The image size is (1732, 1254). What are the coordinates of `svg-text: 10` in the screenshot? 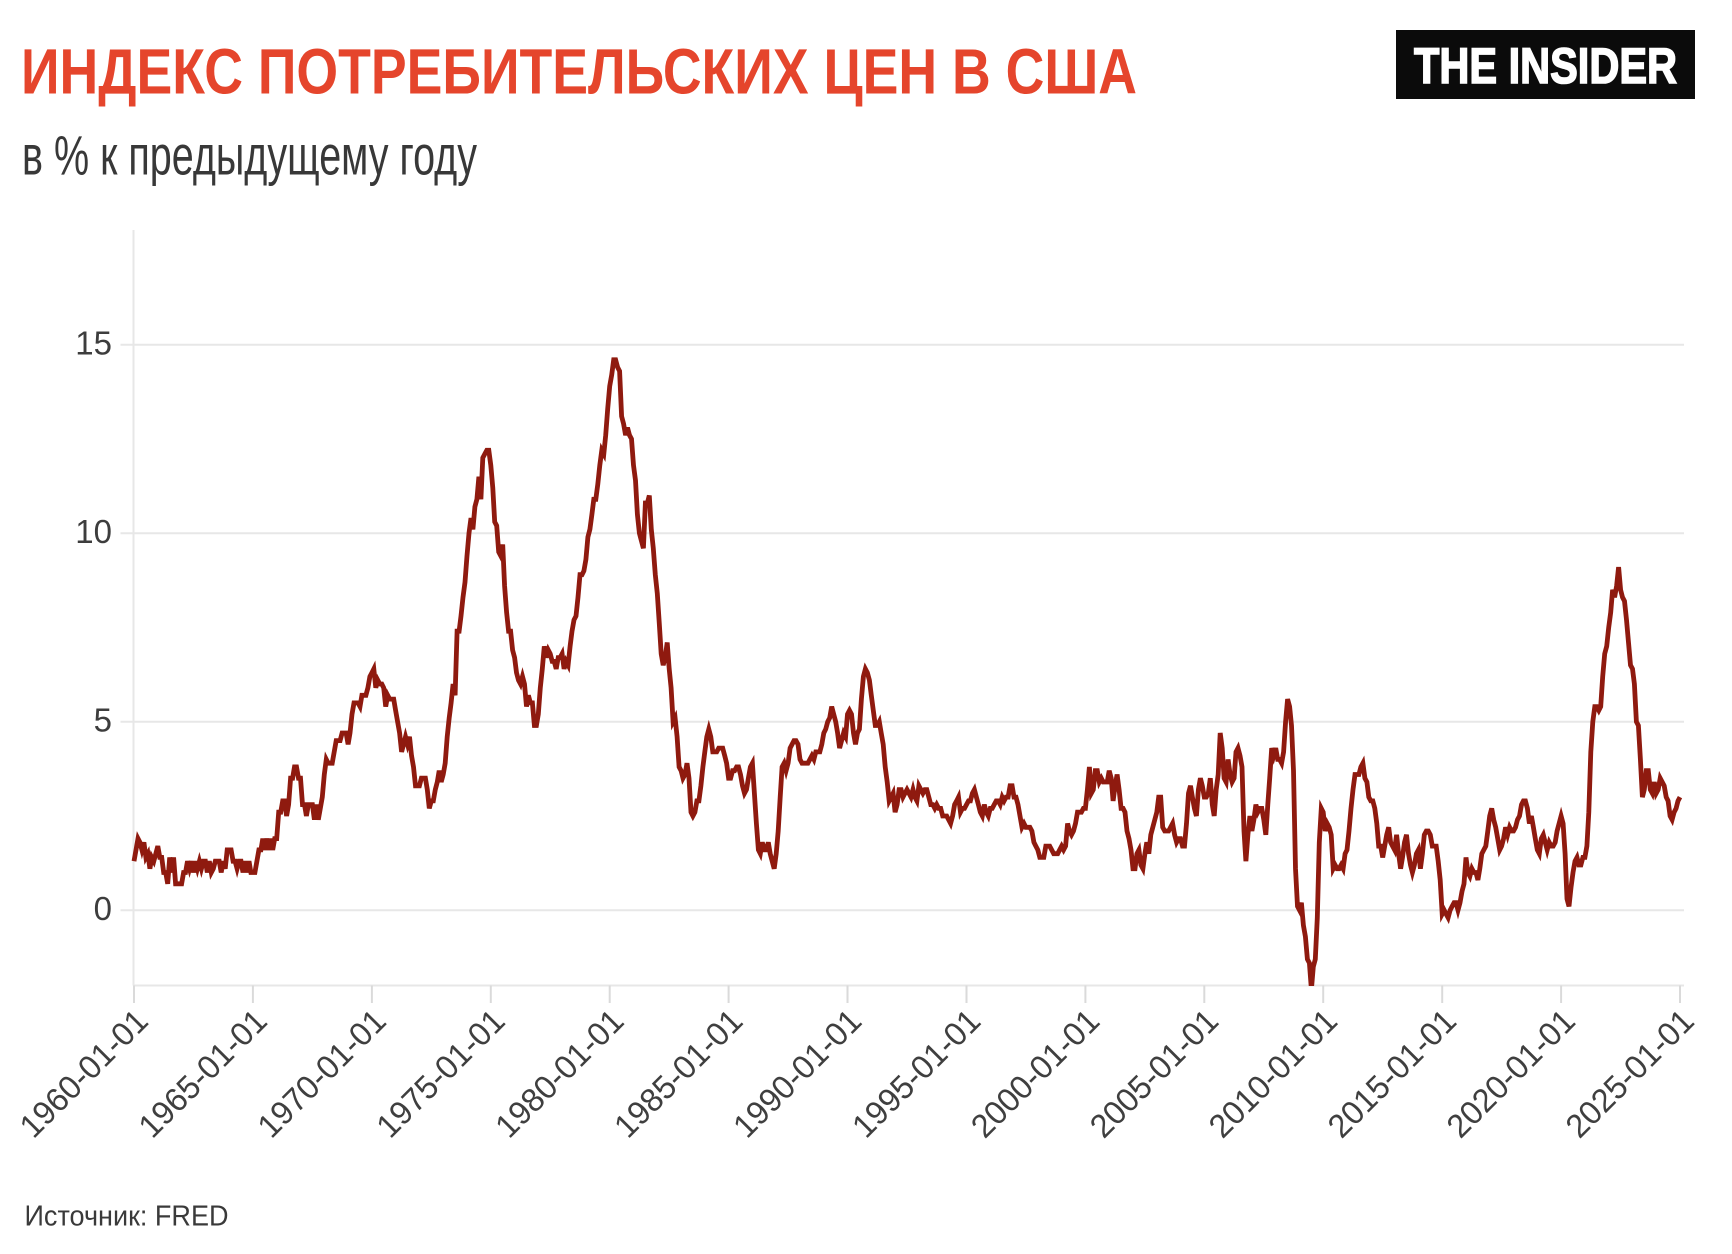 It's located at (93, 531).